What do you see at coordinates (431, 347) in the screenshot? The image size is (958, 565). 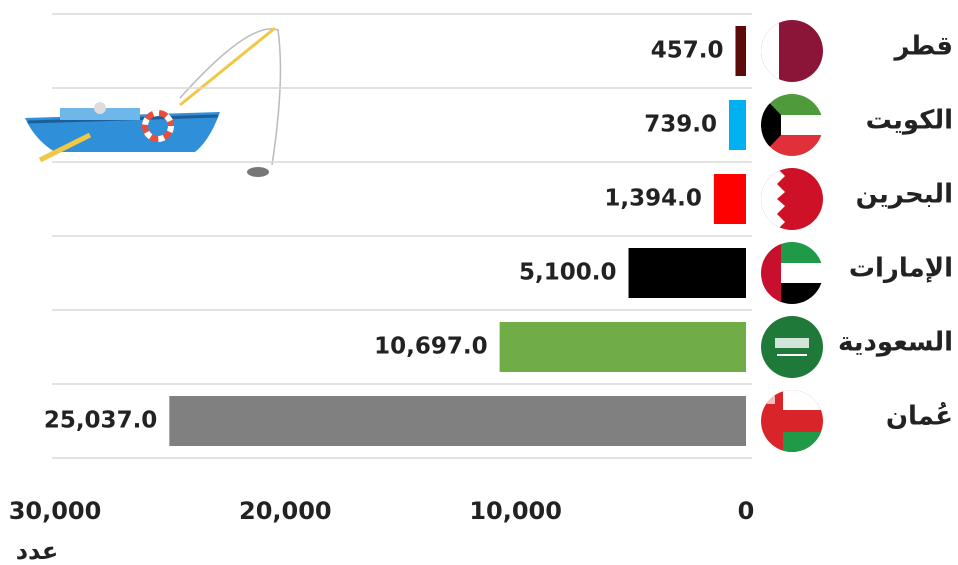 I see `value-label: 10,697.0` at bounding box center [431, 347].